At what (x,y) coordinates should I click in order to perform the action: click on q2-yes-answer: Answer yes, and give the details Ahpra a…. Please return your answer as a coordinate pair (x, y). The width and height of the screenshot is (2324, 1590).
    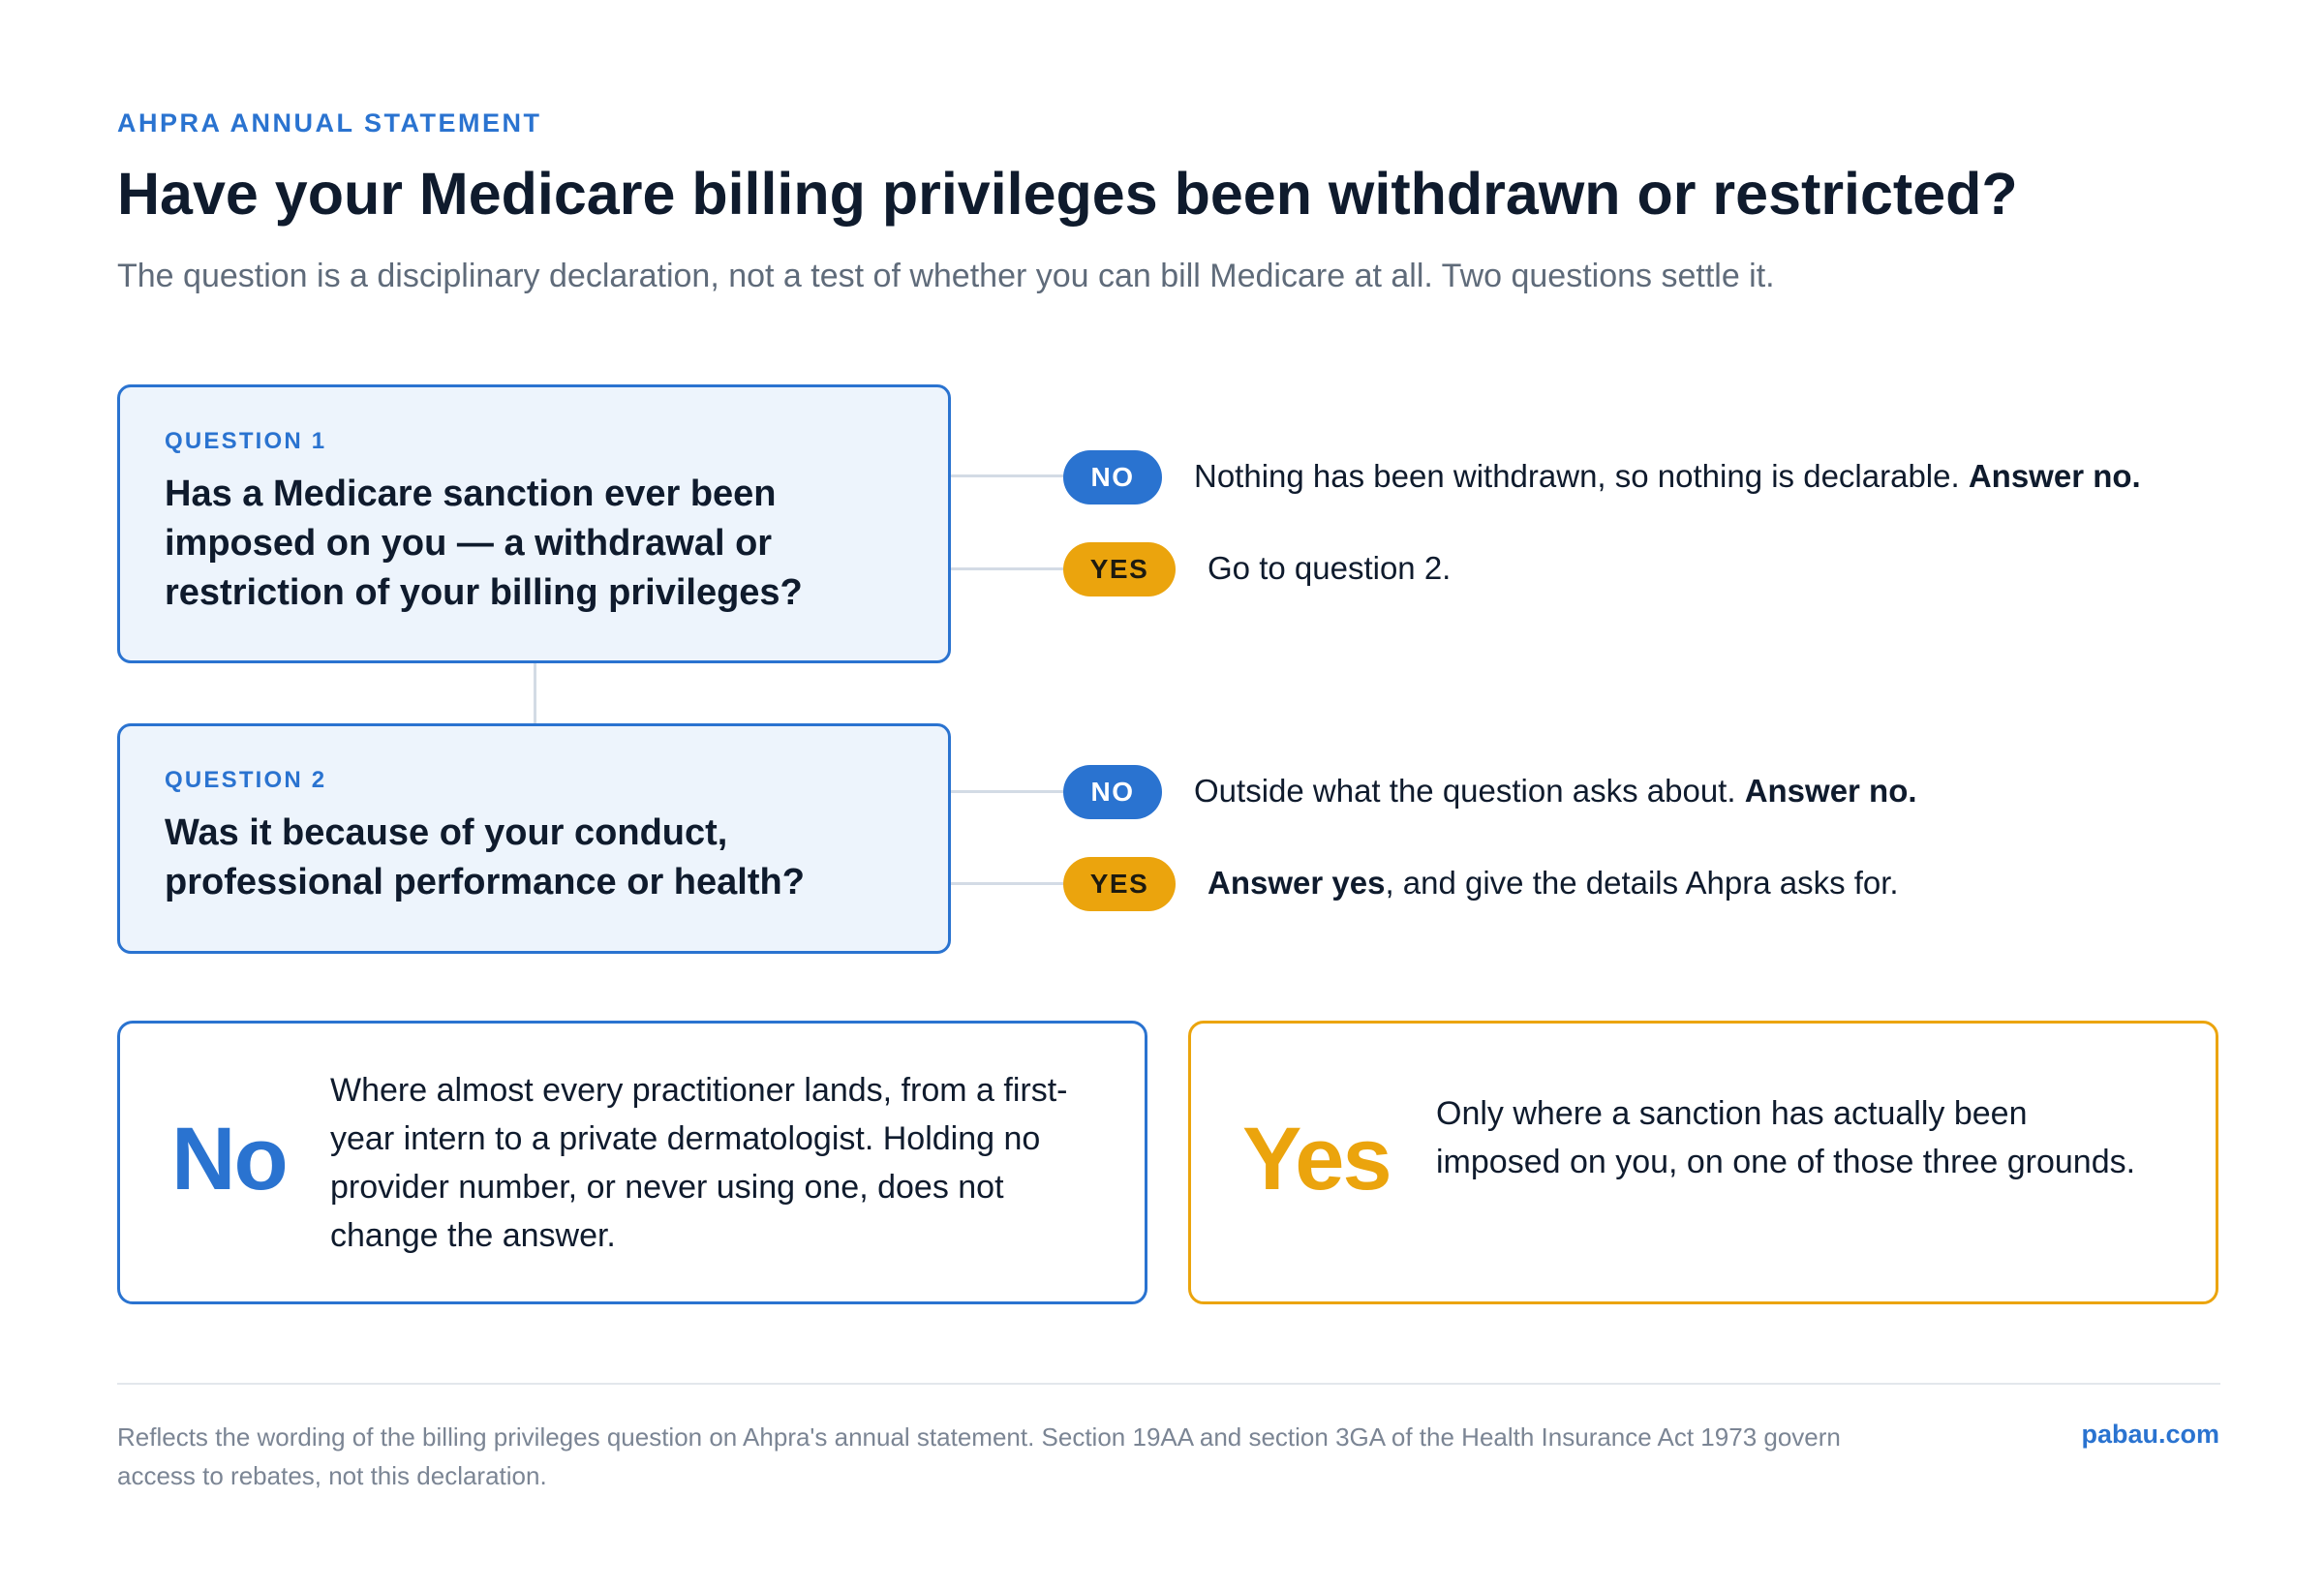
    Looking at the image, I should click on (1553, 883).